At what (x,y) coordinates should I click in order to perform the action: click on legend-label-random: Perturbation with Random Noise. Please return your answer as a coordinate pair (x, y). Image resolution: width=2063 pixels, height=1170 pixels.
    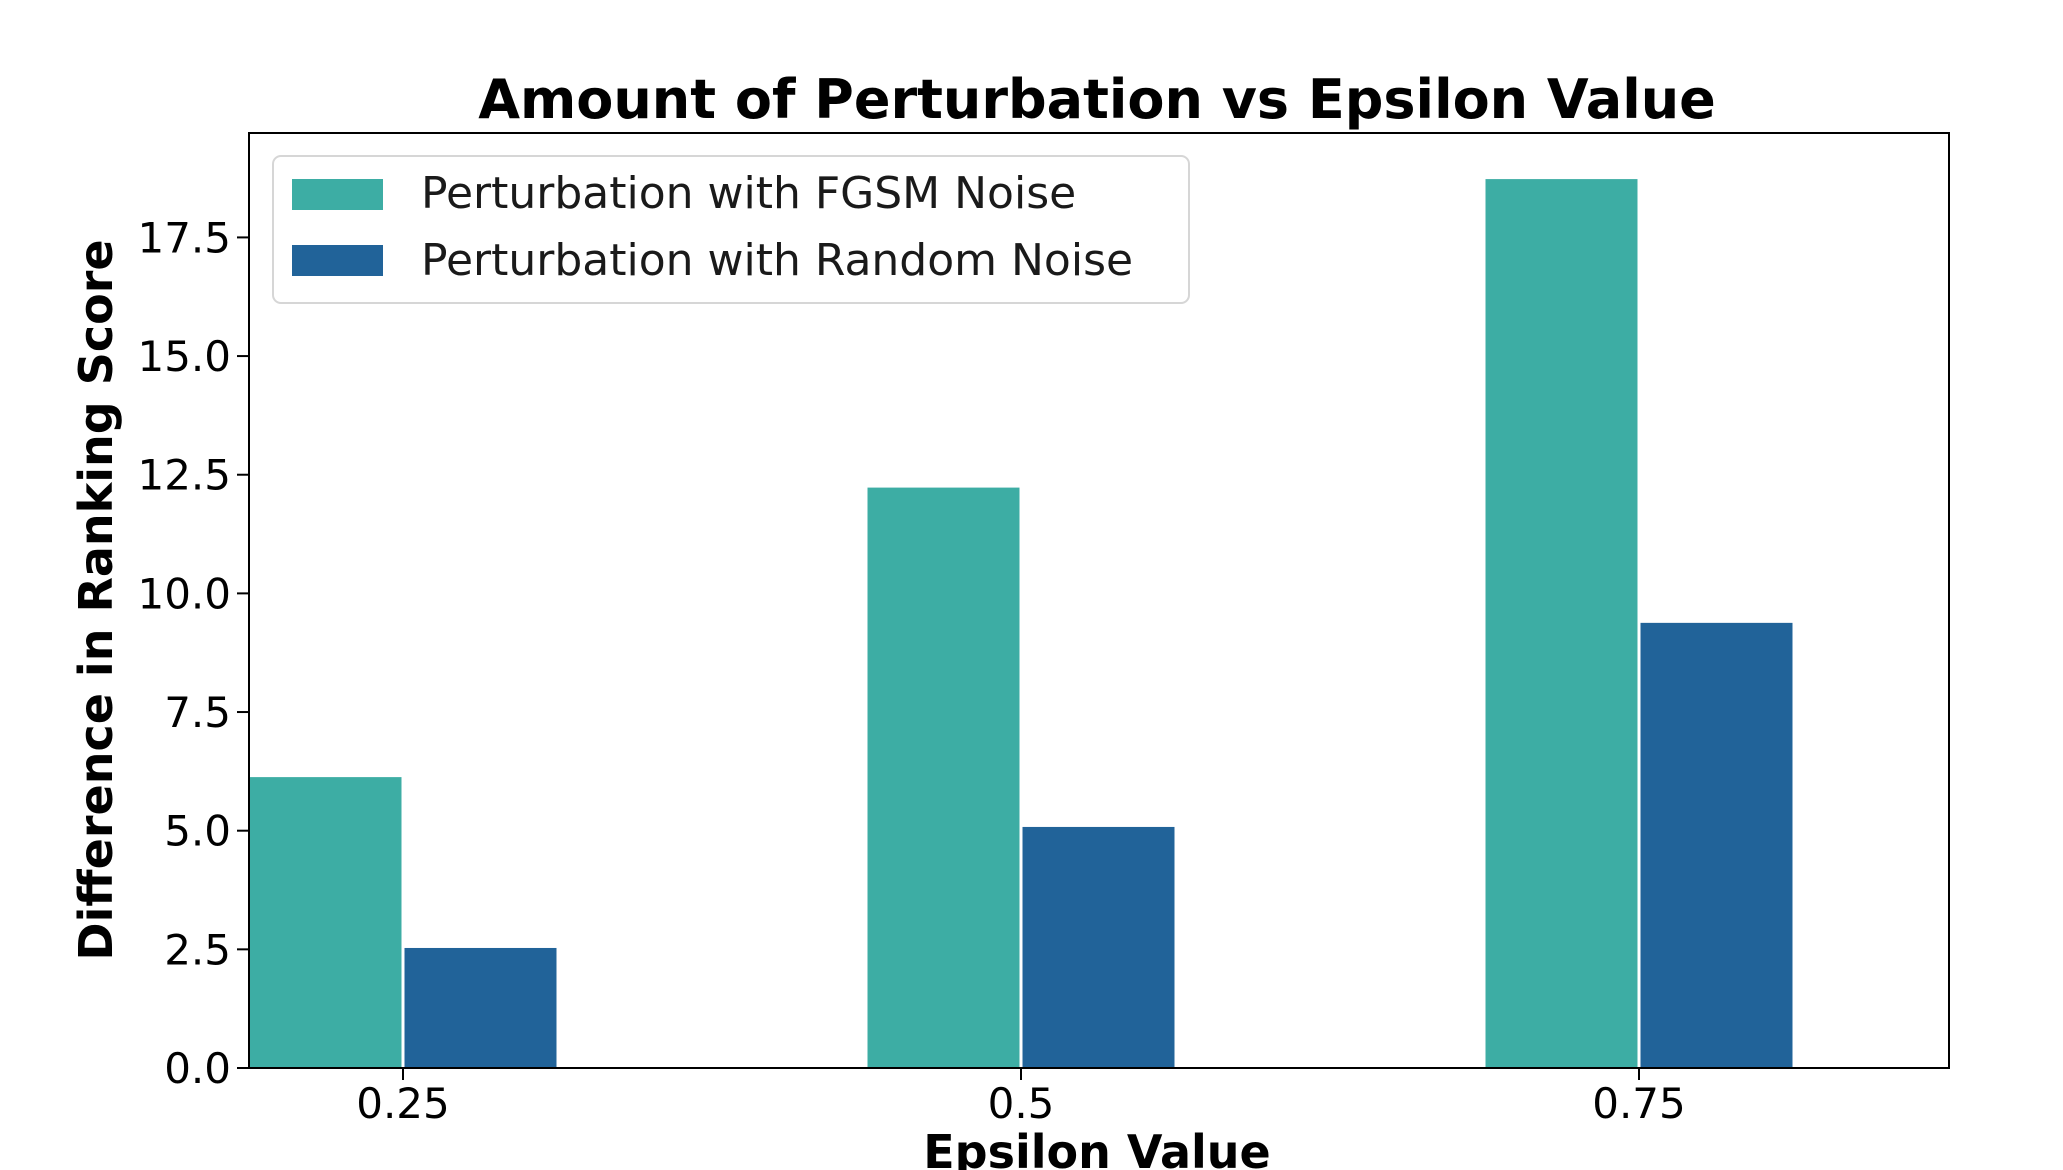
    Looking at the image, I should click on (777, 260).